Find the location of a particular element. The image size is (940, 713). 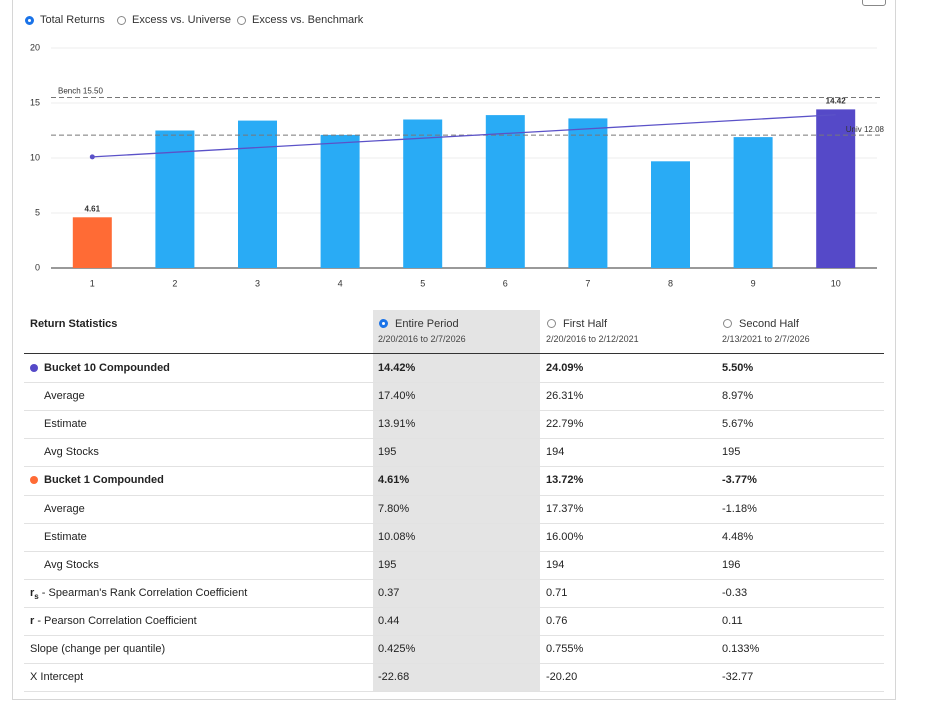

x-tick-label: 7 is located at coordinates (587, 283).